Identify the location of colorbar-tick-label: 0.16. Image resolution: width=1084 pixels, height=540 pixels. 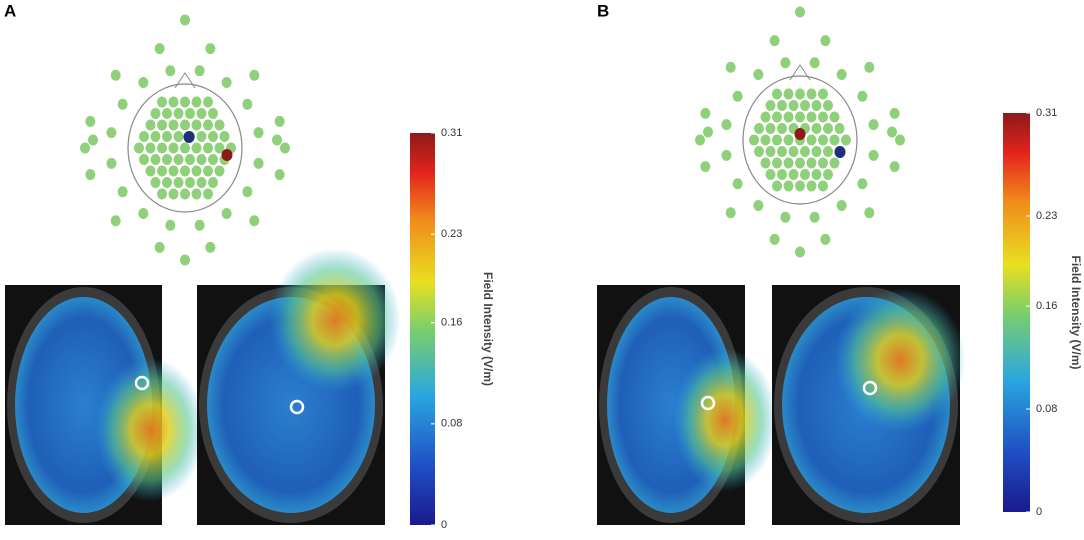
(1046, 306).